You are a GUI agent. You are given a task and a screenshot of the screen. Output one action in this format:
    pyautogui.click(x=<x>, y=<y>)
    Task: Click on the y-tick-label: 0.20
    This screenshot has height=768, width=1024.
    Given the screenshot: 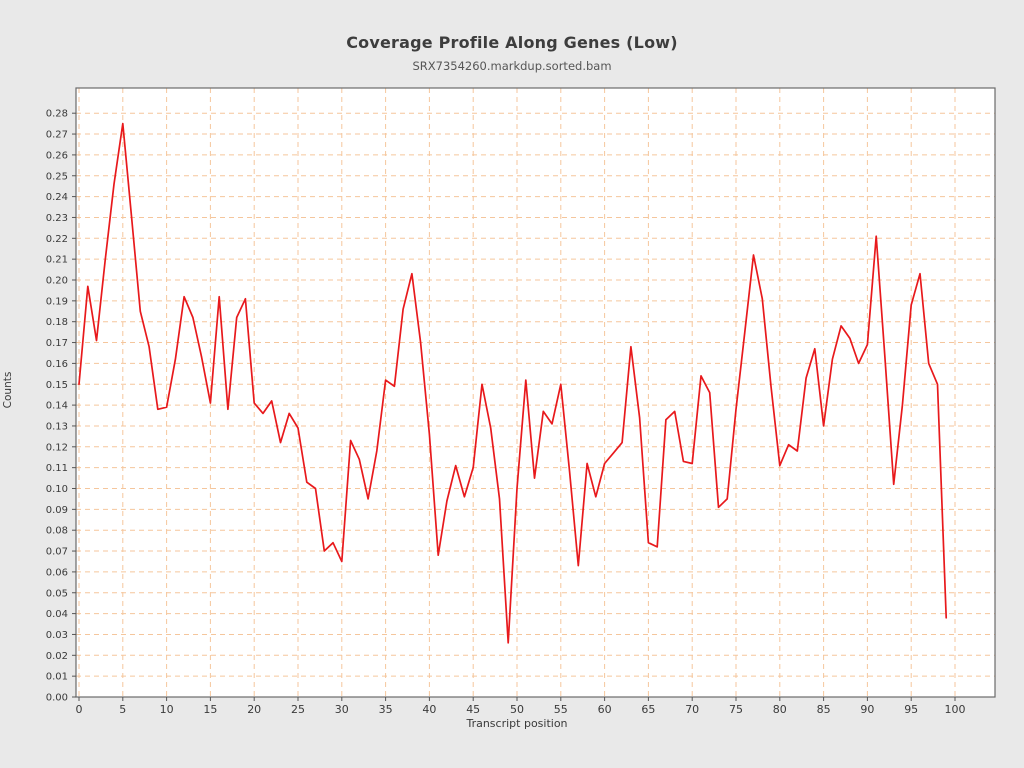 What is the action you would take?
    pyautogui.click(x=57, y=281)
    